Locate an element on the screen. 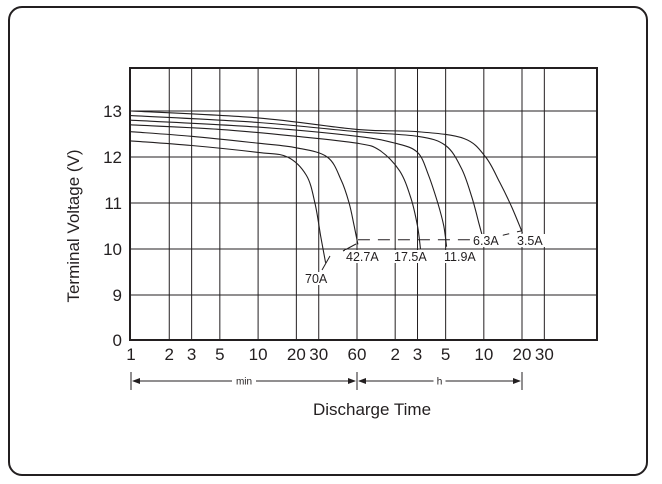  range-label: h is located at coordinates (440, 382).